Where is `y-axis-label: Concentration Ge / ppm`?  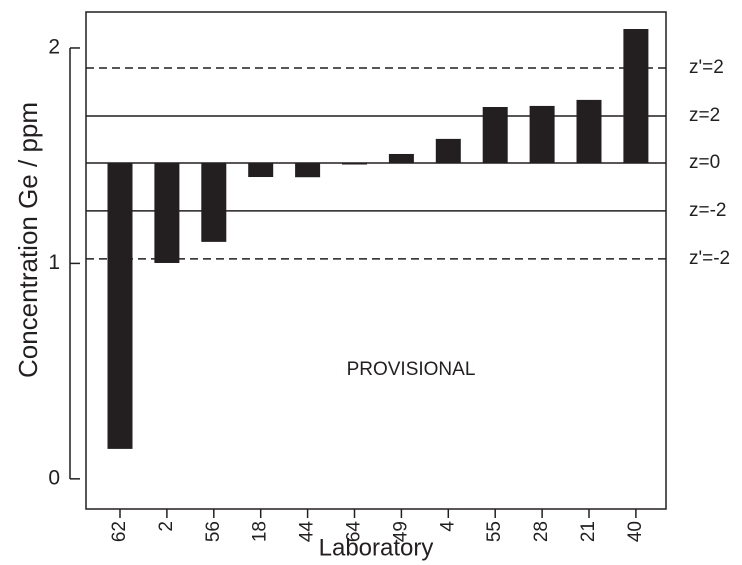 y-axis-label: Concentration Ge / ppm is located at coordinates (28, 240).